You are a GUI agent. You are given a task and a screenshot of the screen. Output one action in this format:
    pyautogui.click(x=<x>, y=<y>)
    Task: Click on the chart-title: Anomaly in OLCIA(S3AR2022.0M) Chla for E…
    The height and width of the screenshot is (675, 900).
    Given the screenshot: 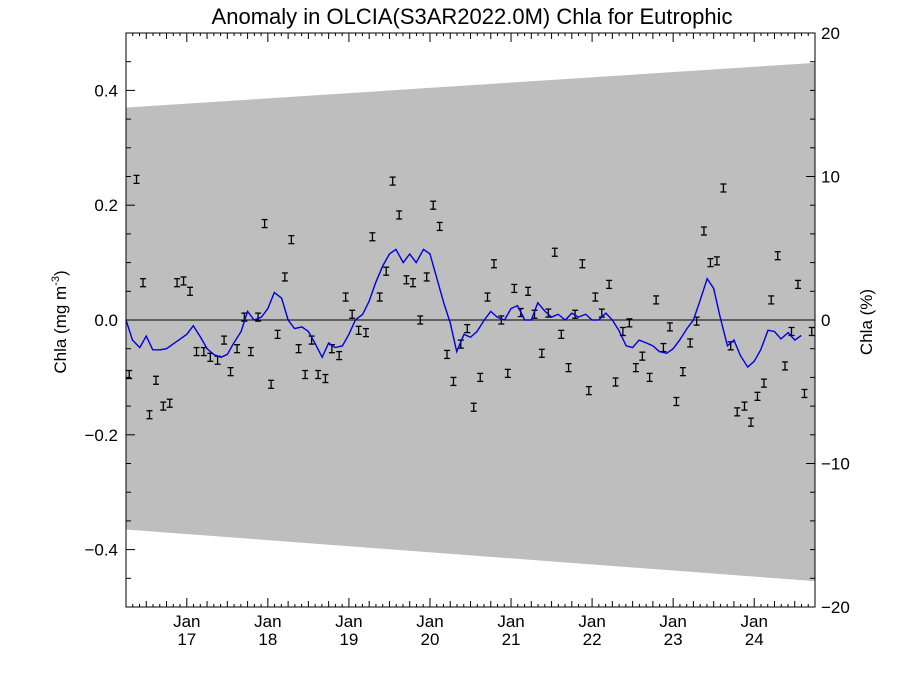 What is the action you would take?
    pyautogui.click(x=472, y=16)
    